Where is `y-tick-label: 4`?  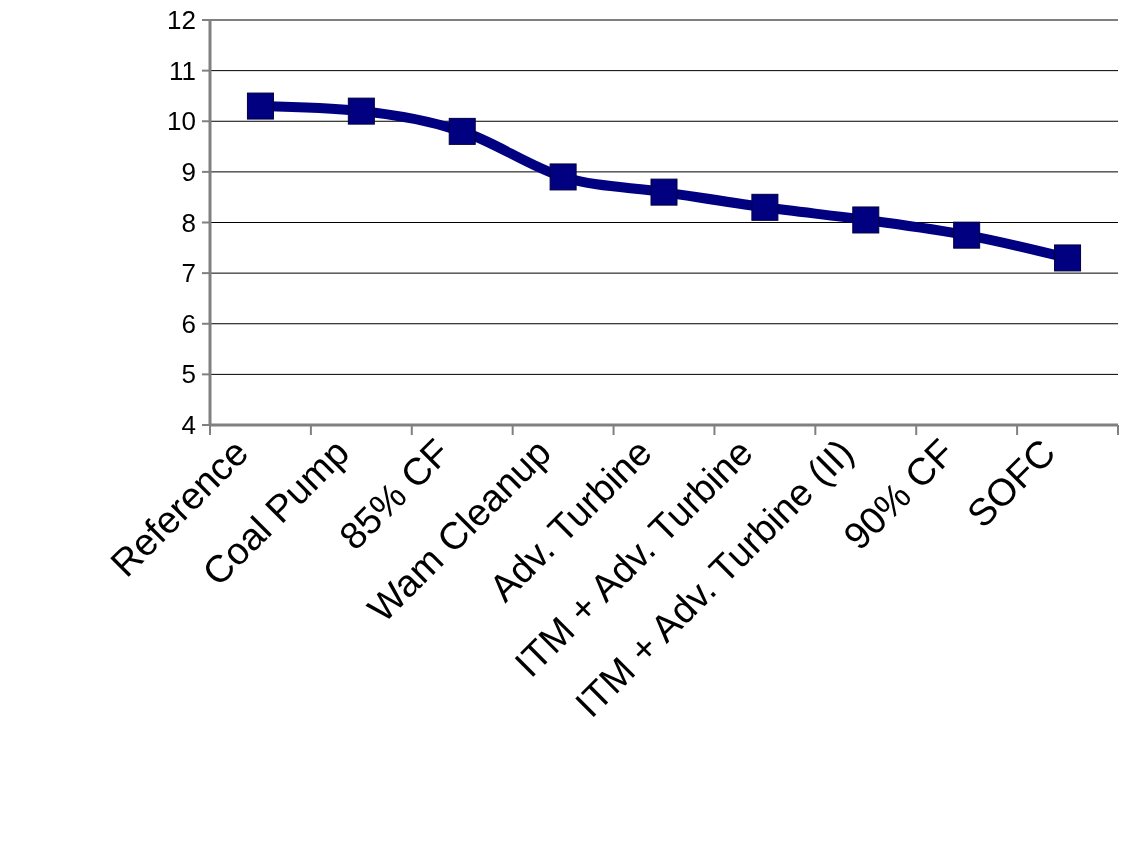
y-tick-label: 4 is located at coordinates (188, 425).